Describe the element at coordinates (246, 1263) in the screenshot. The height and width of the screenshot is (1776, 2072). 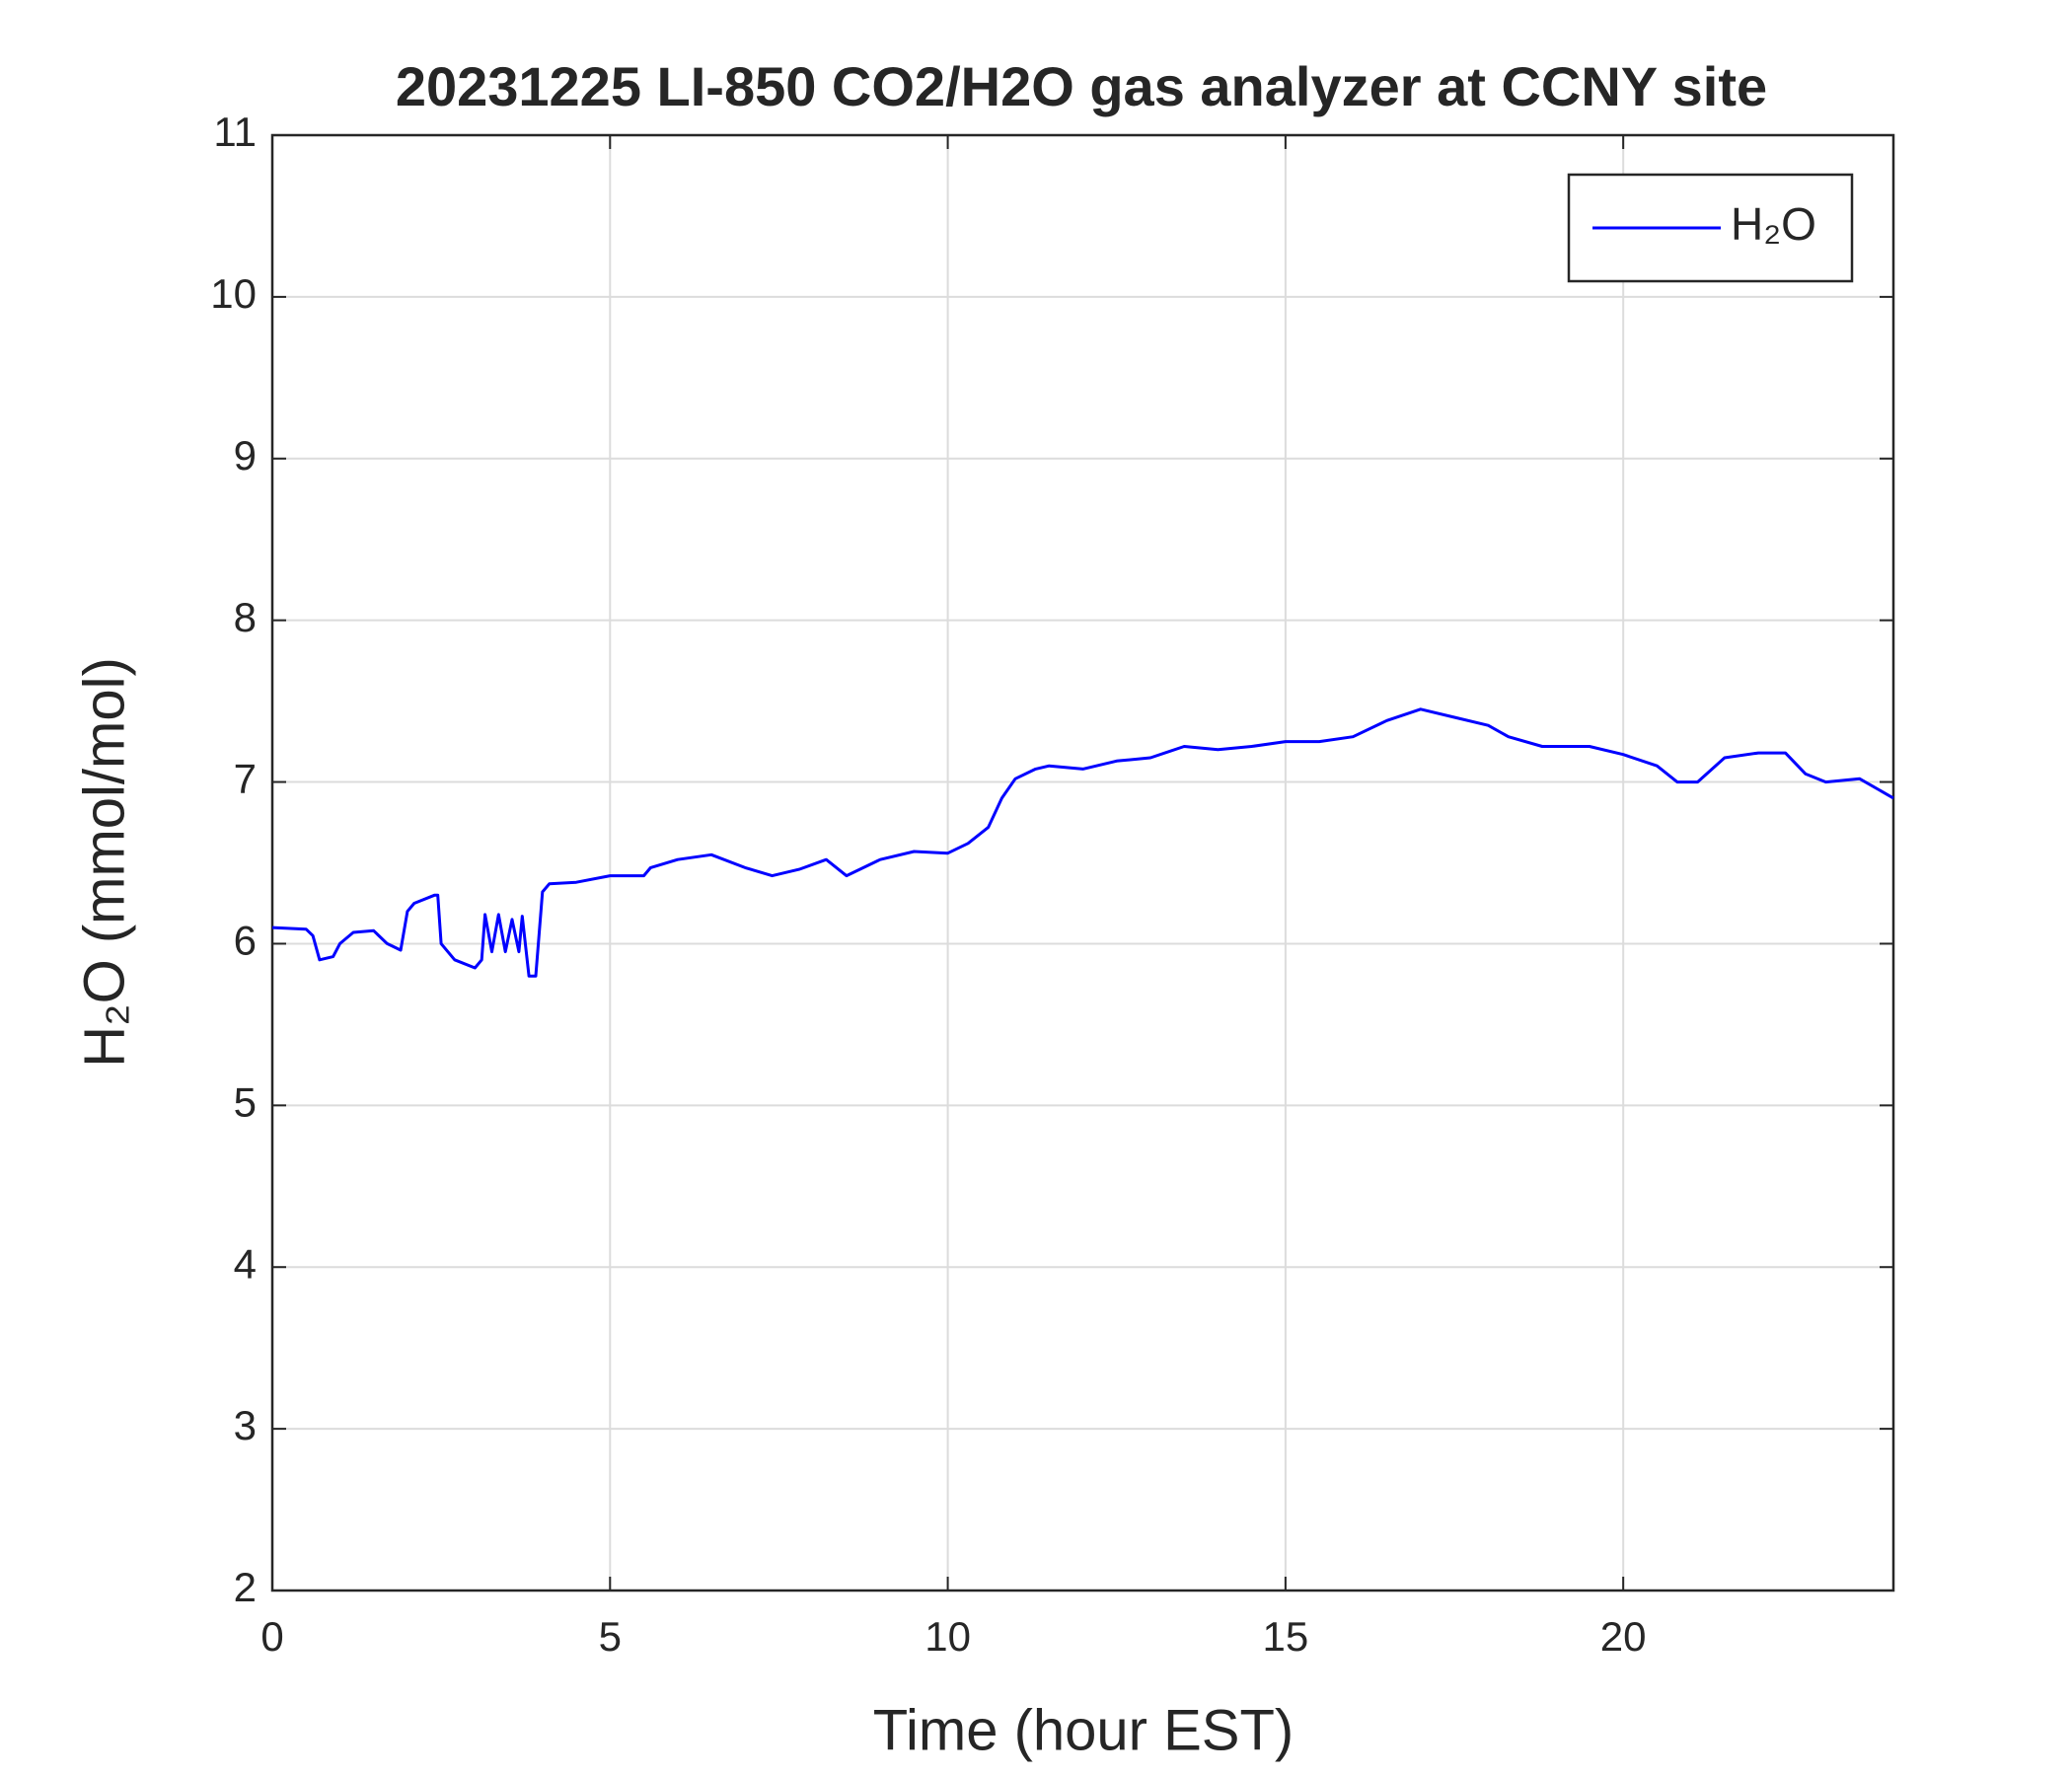
I see `y-tick-label: 4` at that location.